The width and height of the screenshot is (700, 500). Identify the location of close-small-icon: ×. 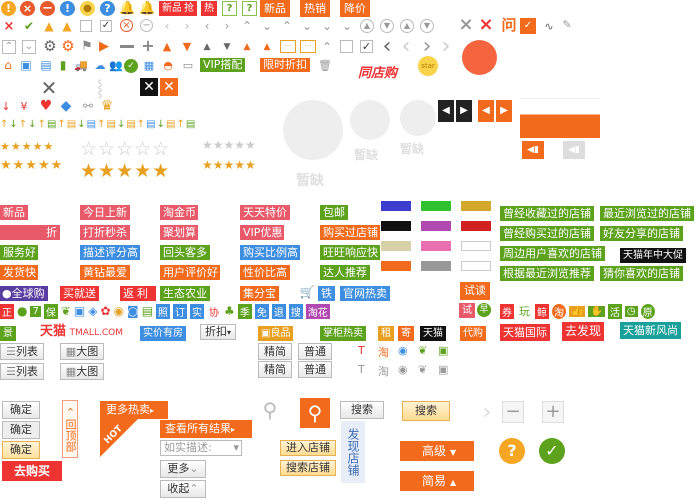
(9, 26).